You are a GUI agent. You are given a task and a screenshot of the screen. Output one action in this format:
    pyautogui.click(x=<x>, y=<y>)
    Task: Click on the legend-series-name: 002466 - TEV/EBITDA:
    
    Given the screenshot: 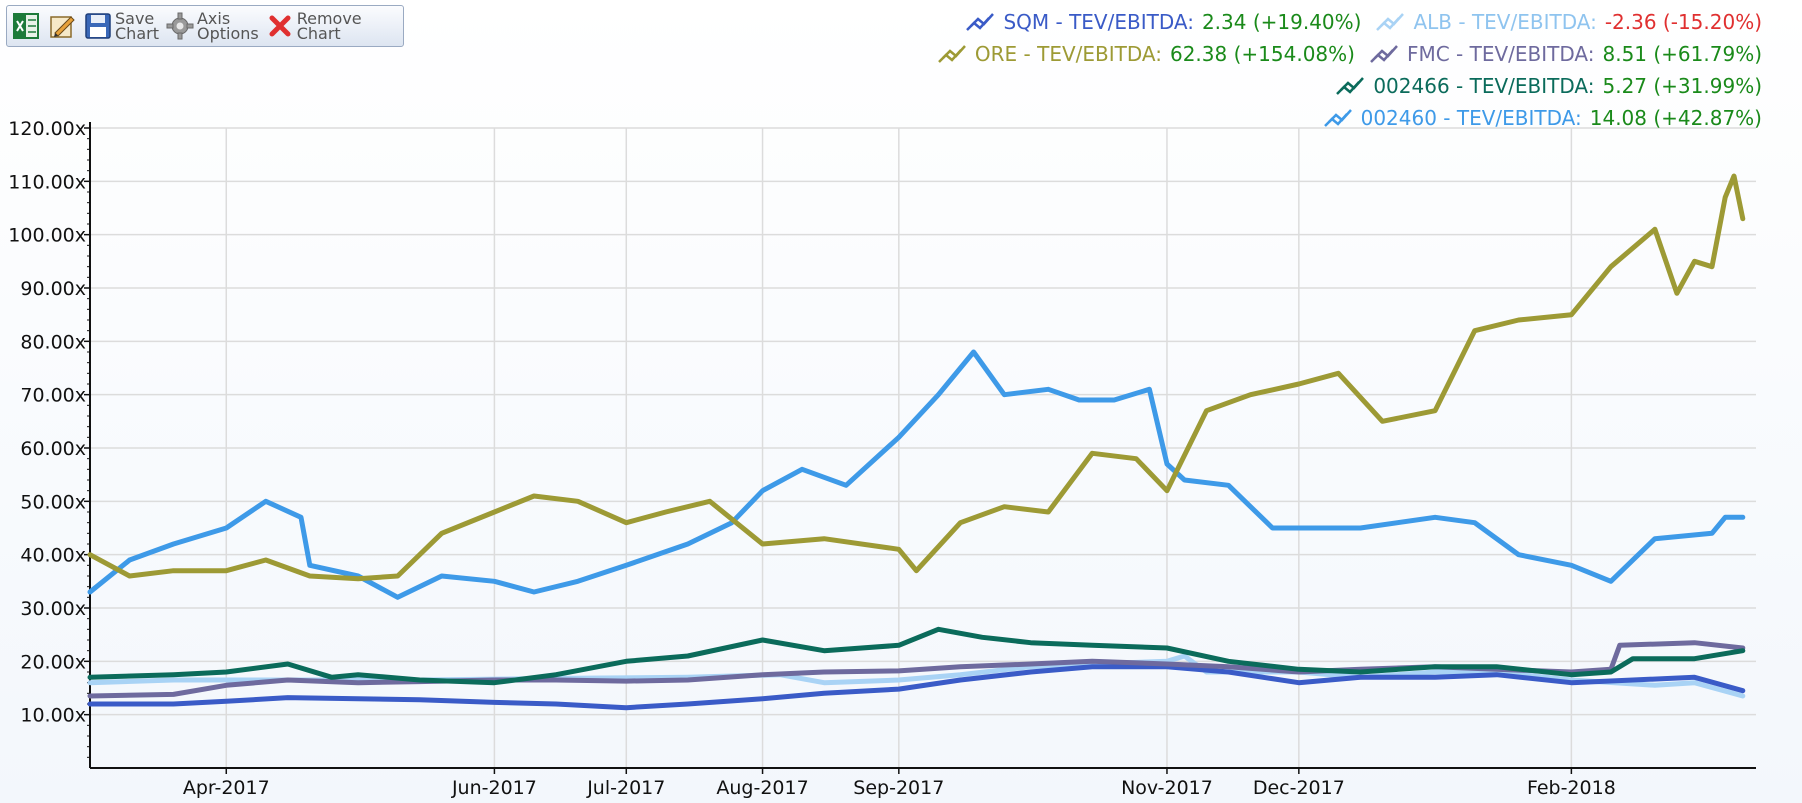 What is the action you would take?
    pyautogui.click(x=1484, y=86)
    